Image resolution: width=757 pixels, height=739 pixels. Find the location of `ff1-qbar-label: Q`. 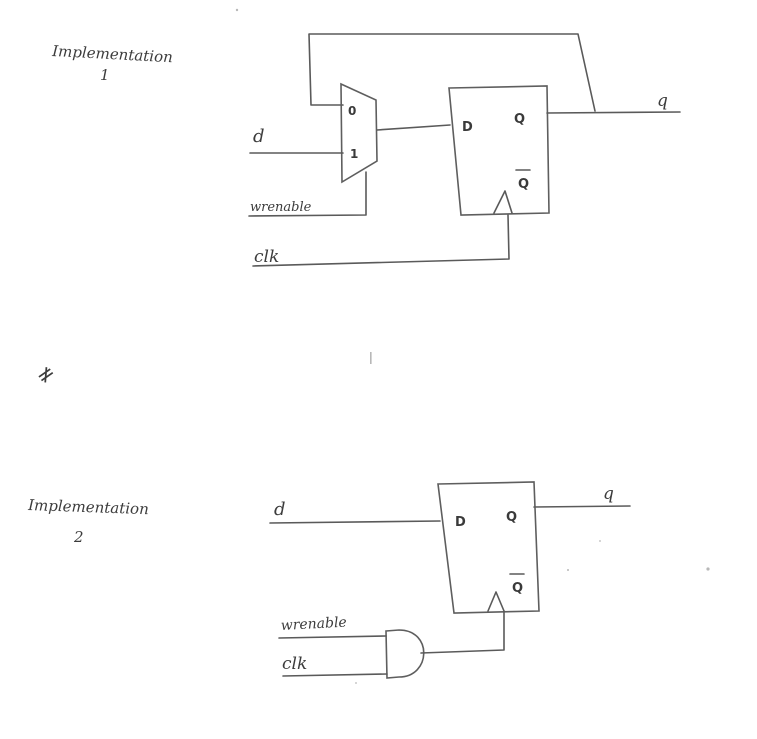

ff1-qbar-label: Q is located at coordinates (523, 184).